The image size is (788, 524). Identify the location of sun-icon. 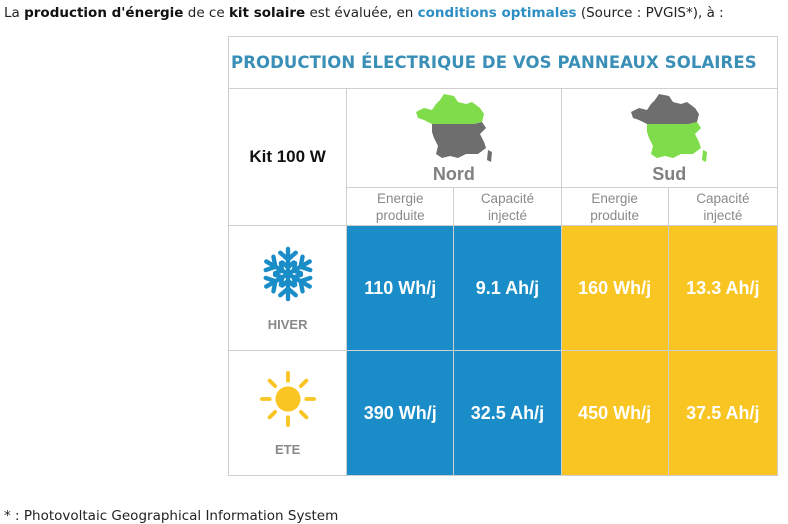
(287, 398).